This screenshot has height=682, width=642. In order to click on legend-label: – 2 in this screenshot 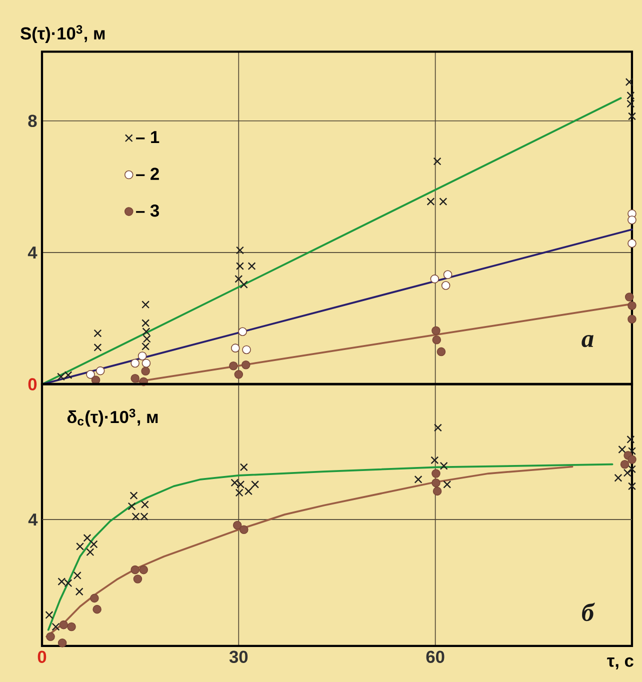, I will do `click(147, 174)`.